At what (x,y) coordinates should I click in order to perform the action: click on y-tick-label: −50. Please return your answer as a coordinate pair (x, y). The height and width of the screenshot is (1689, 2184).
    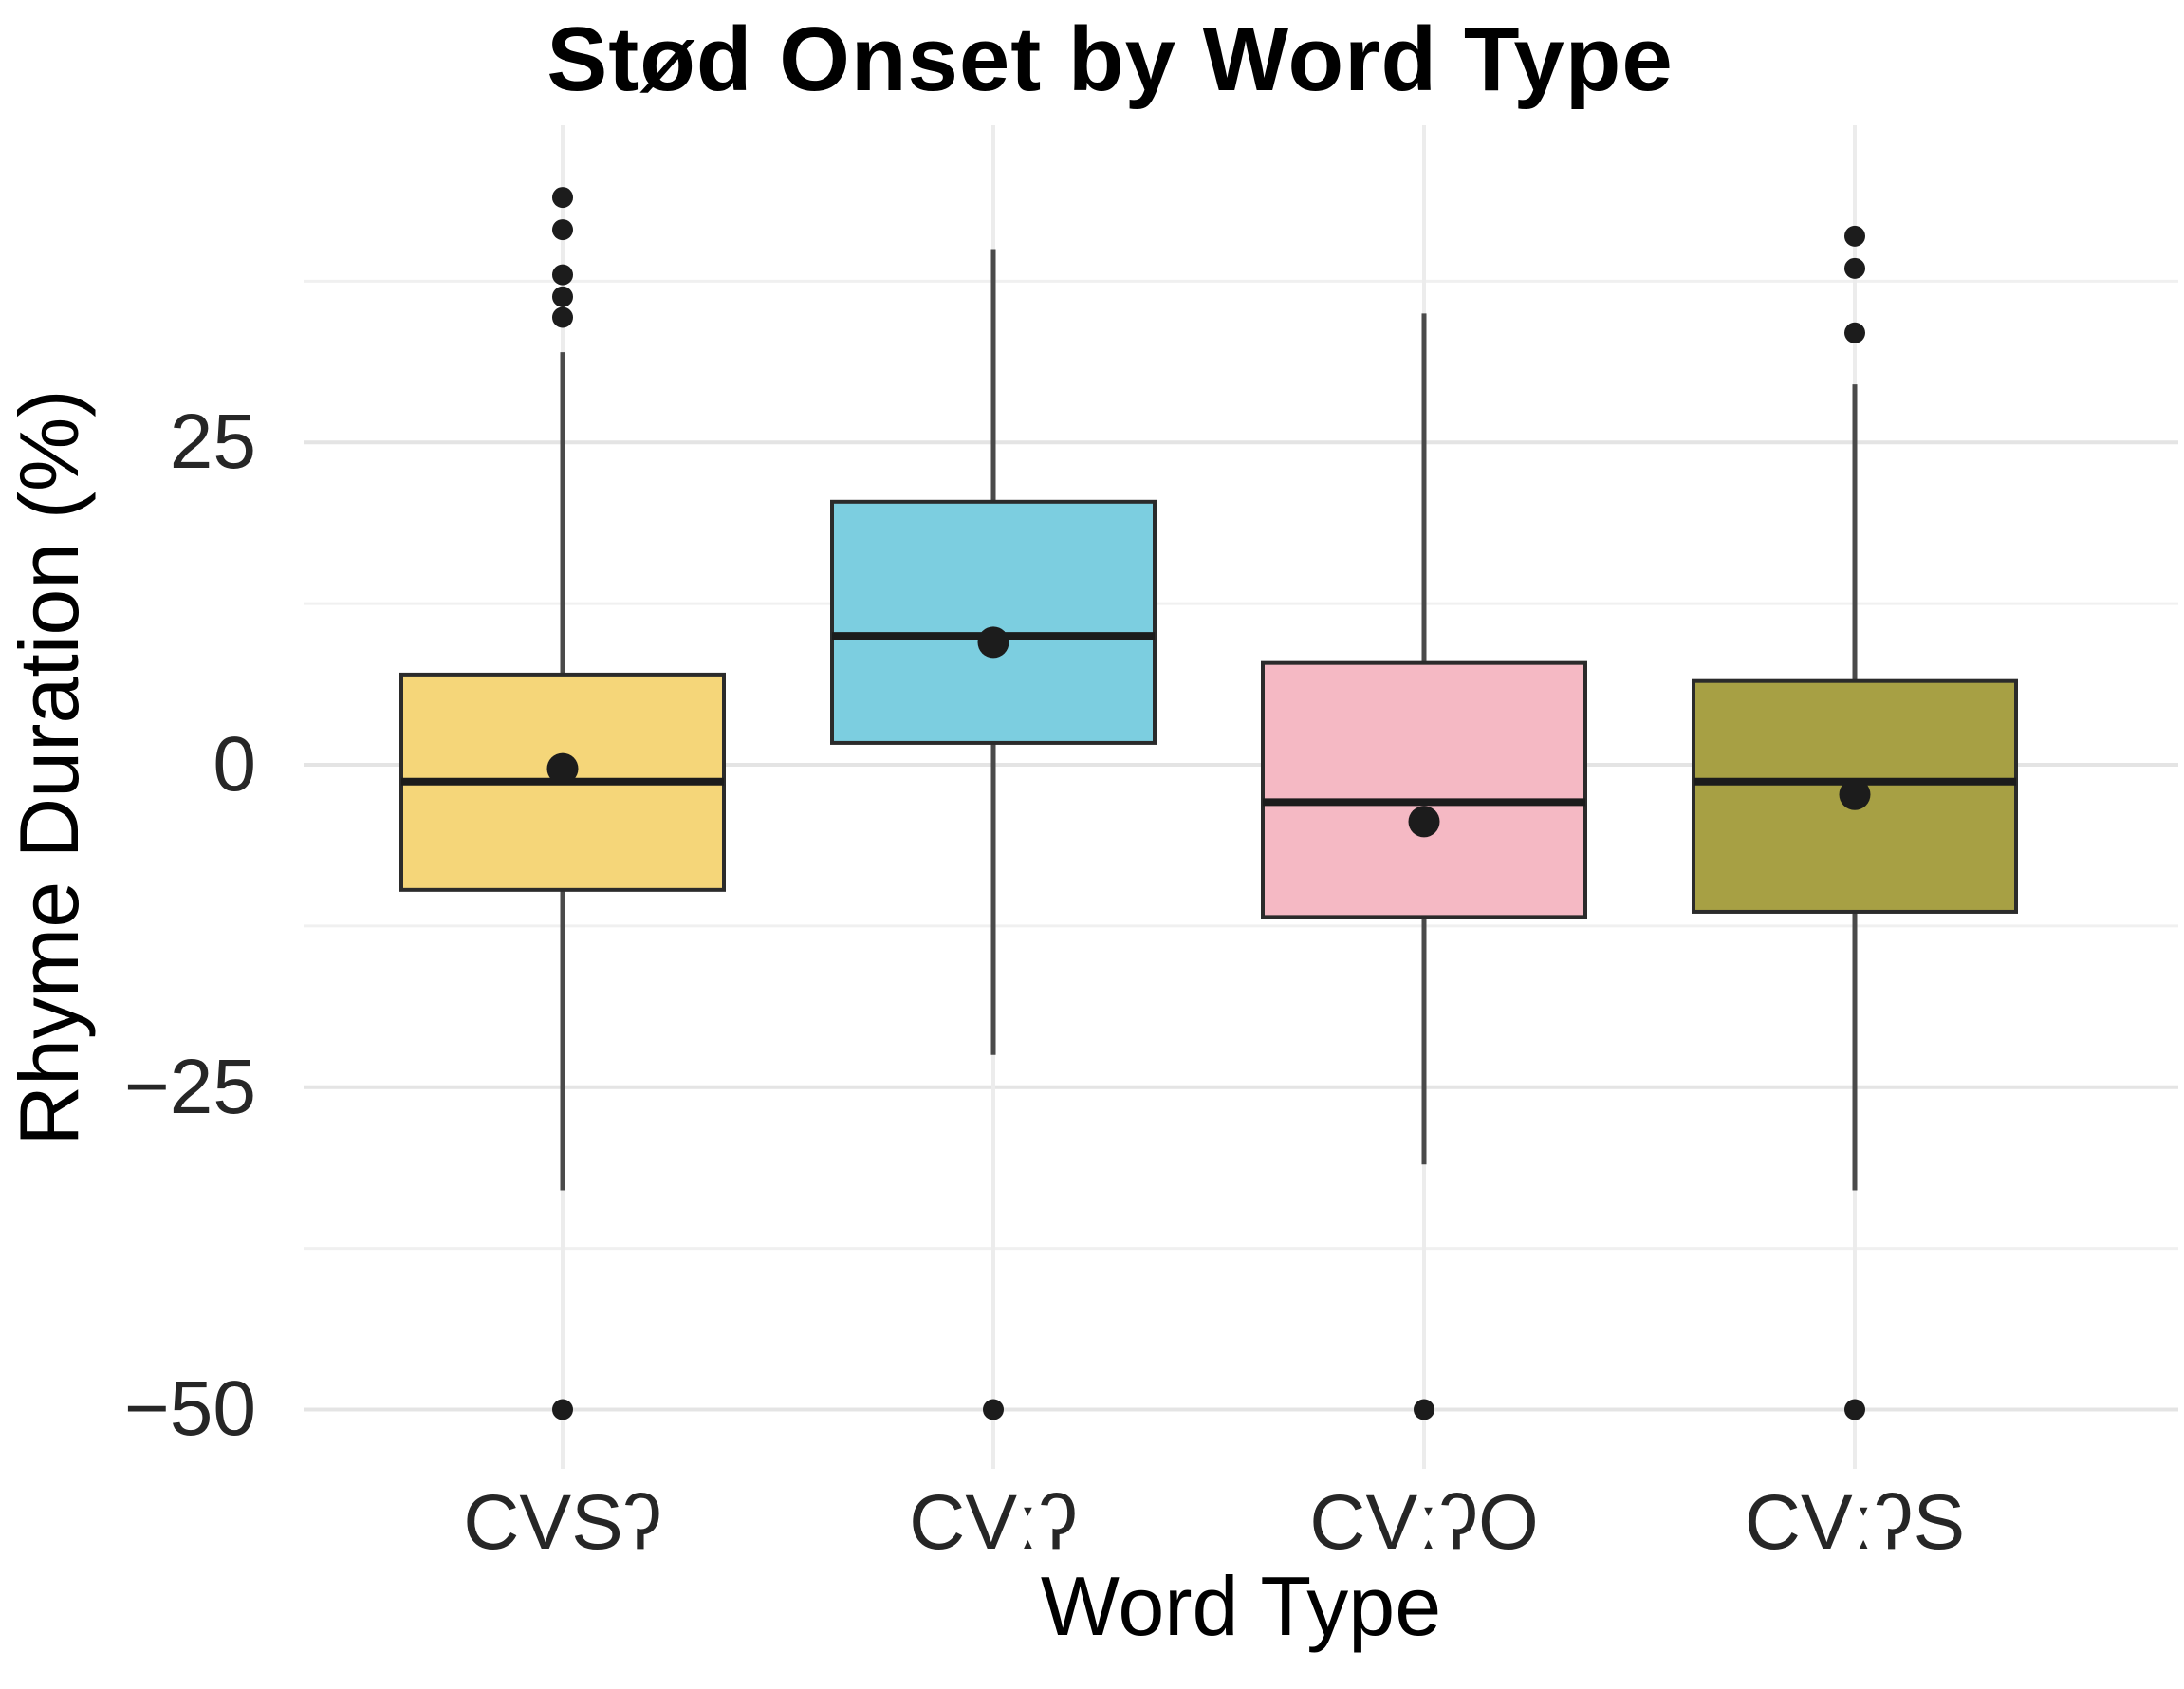
    Looking at the image, I should click on (189, 1409).